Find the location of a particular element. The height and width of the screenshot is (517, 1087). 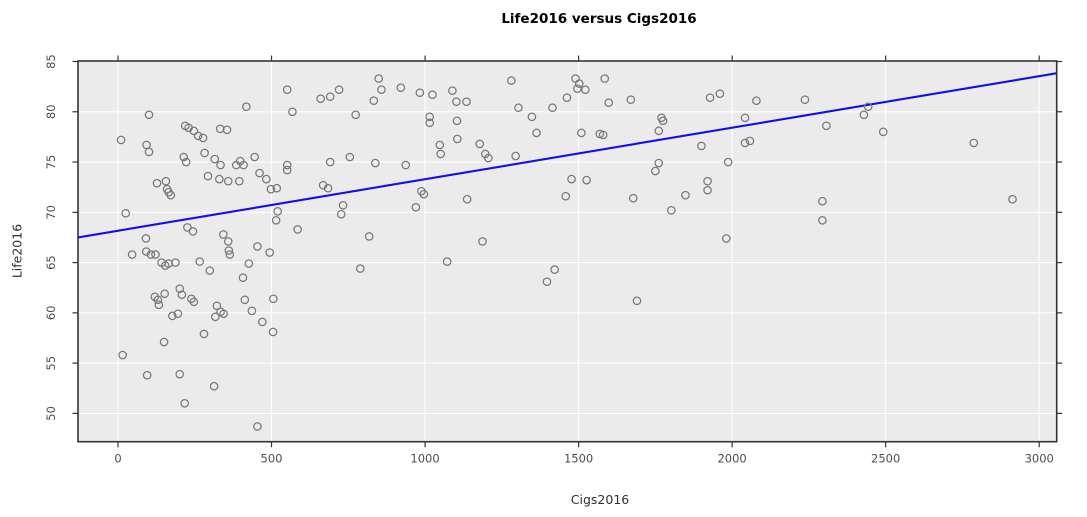

x-axis-title: Cigs2016 is located at coordinates (600, 499).